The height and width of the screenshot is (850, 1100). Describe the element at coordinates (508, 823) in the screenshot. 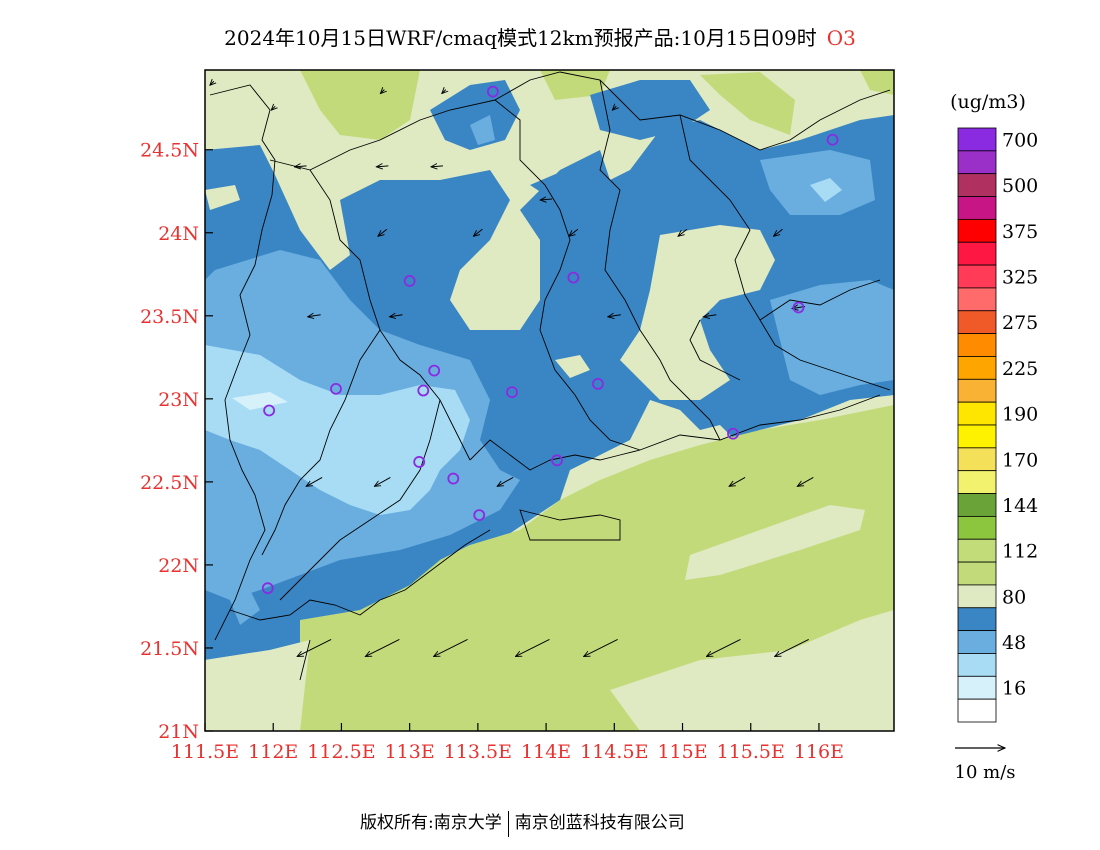

I see `footer-separator` at that location.